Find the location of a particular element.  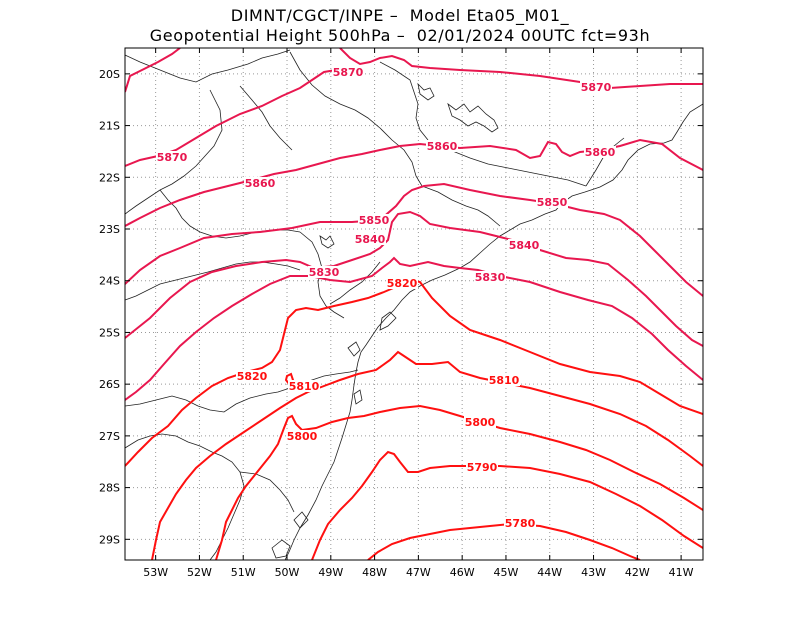

lon-tick-label: 46W is located at coordinates (462, 572).